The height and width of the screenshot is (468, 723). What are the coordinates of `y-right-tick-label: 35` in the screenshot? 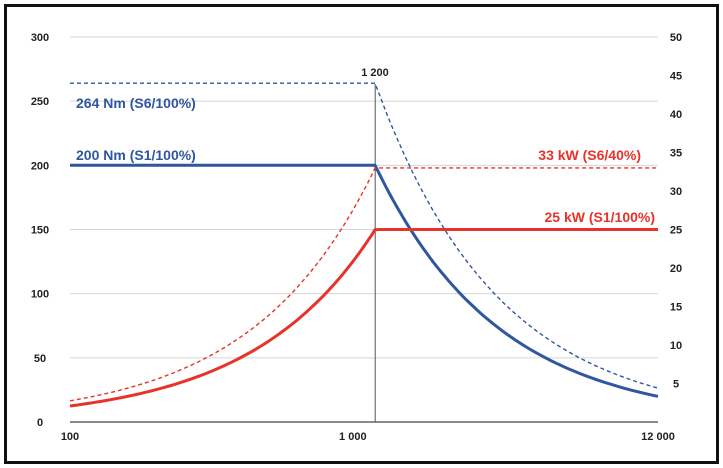 It's located at (676, 154).